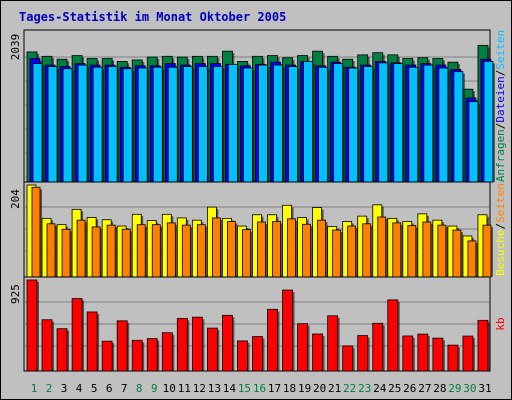  I want to click on right-legend-label: kb, so click(500, 323).